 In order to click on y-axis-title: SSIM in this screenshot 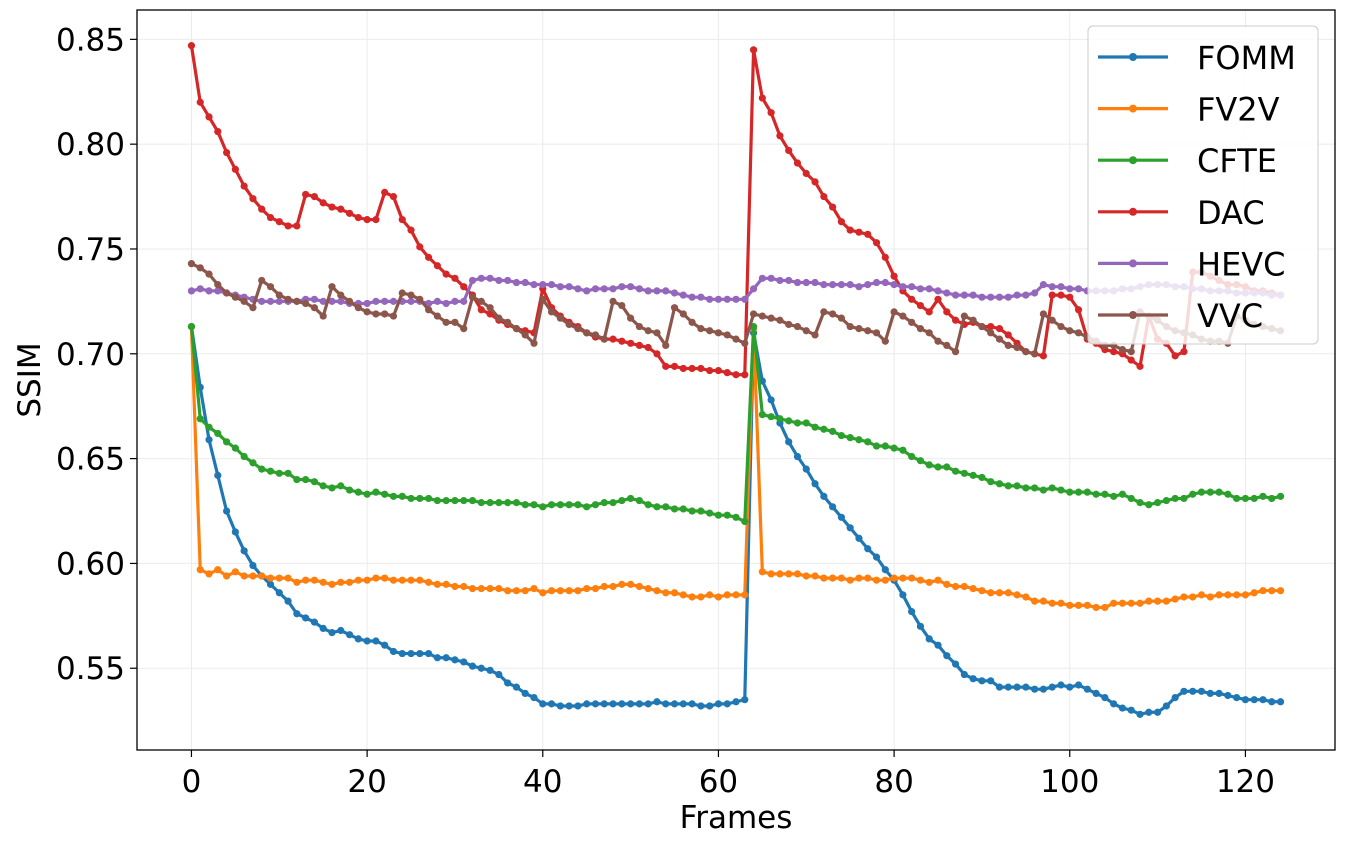, I will do `click(30, 379)`.